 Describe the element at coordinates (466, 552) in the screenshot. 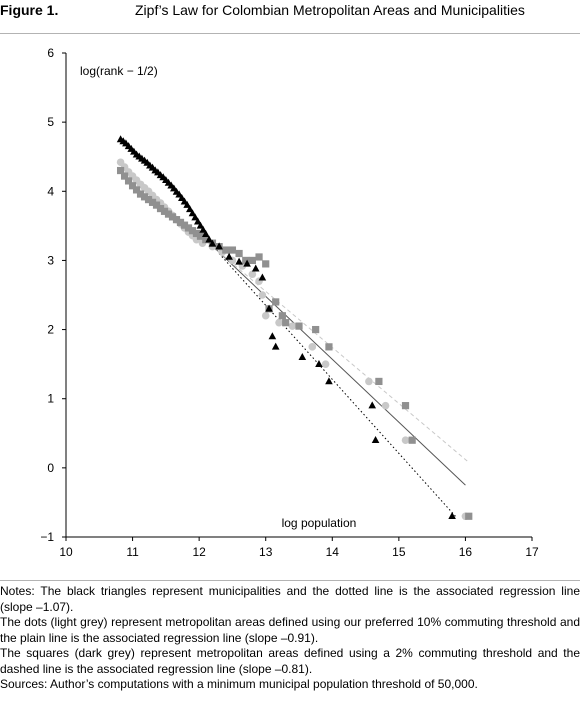

I see `x-tick-label: 16` at that location.